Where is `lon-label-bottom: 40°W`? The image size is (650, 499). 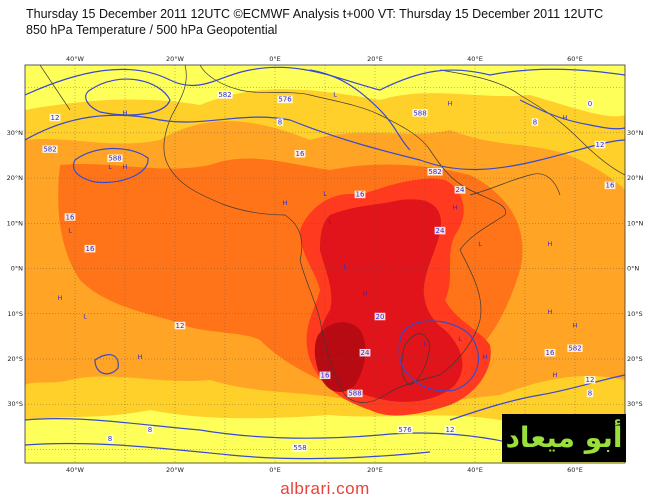 lon-label-bottom: 40°W is located at coordinates (75, 470).